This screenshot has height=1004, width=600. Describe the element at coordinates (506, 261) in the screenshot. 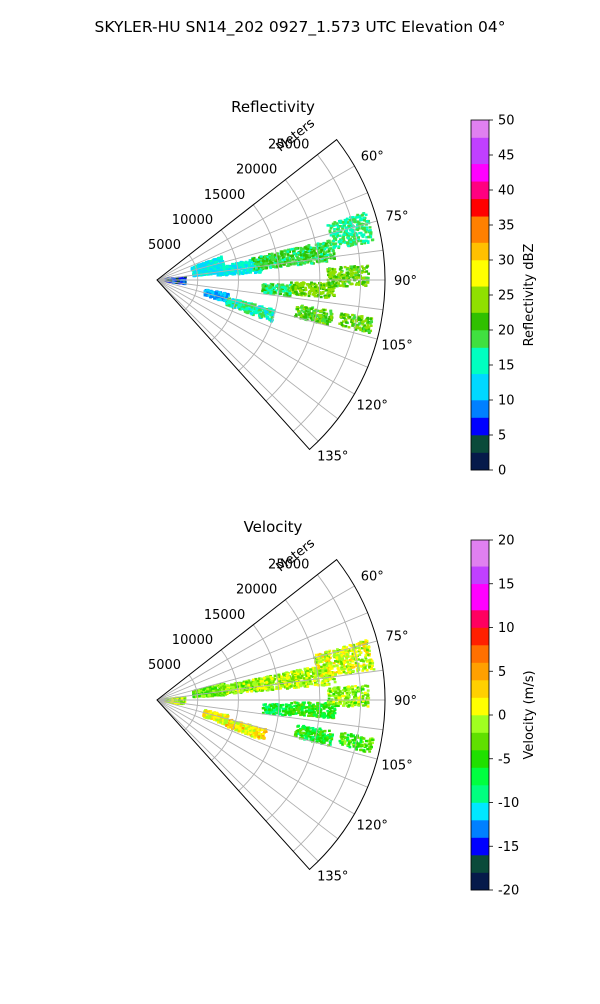

I see `colorbar-tick-label: 30` at that location.